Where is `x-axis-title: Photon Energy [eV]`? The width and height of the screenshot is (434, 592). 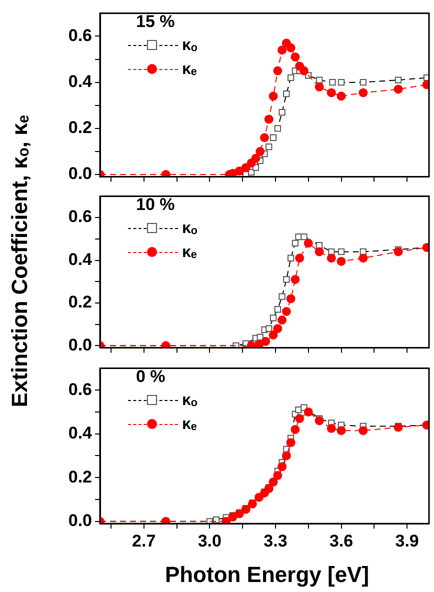
x-axis-title: Photon Energy [eV] is located at coordinates (267, 575).